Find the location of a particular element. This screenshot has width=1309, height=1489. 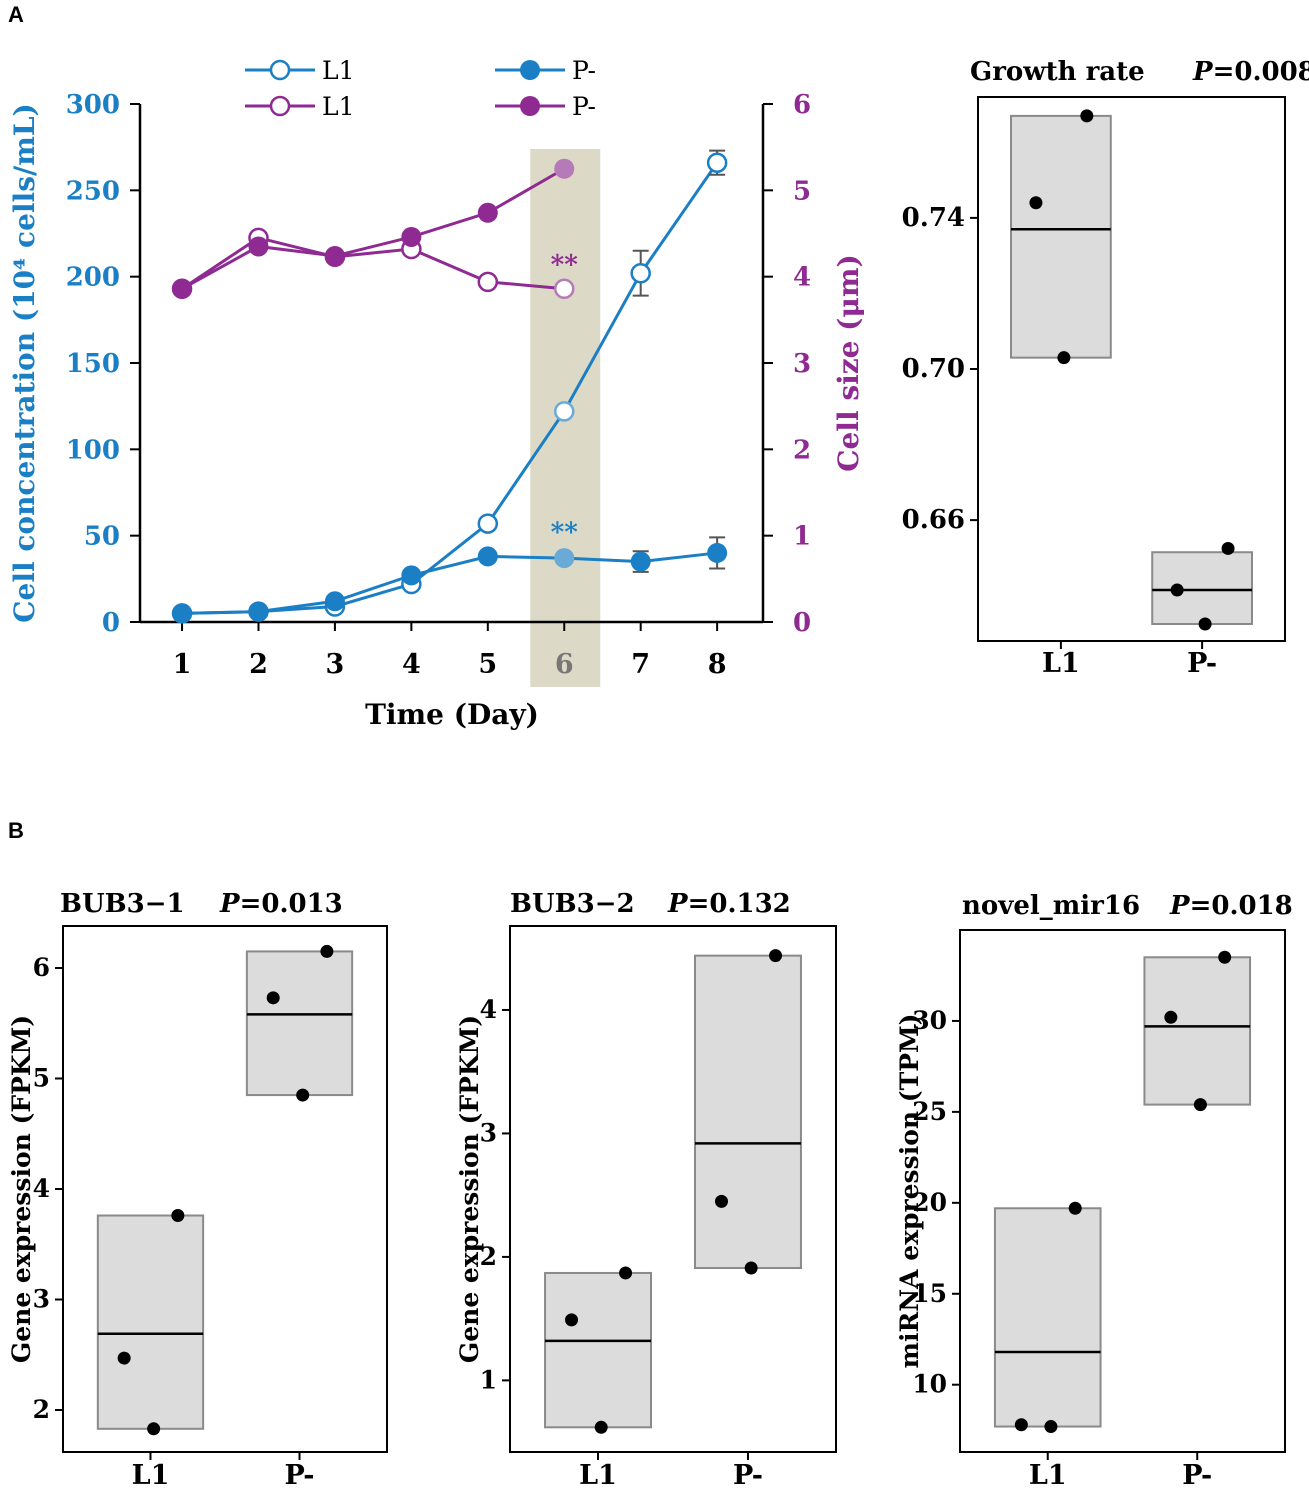

p-value-label: P=0.132 is located at coordinates (729, 904).